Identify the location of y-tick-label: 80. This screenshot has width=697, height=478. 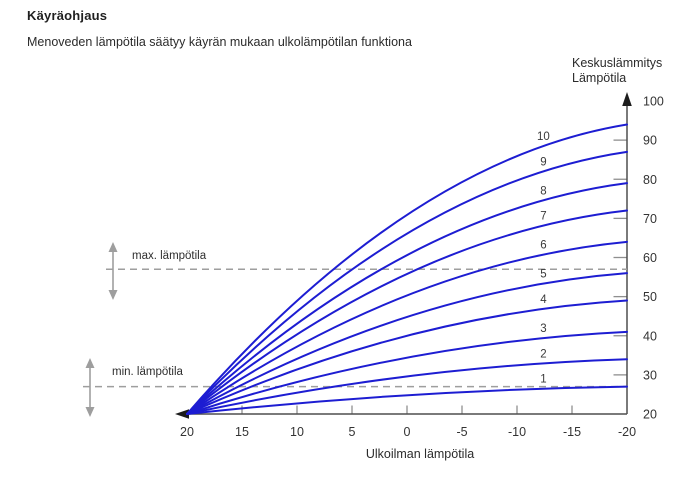
(650, 180).